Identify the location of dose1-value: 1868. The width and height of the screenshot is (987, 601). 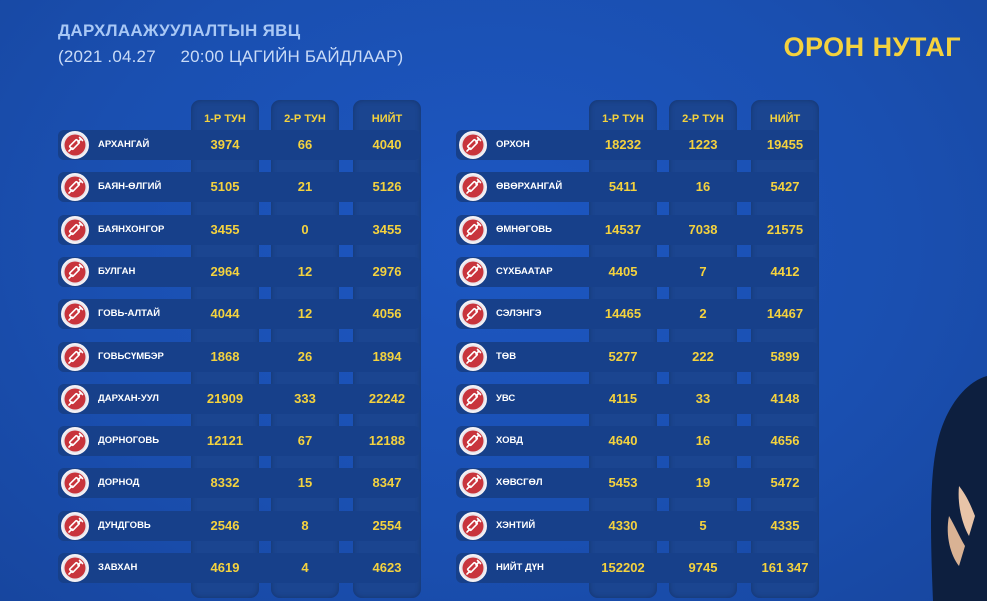
(225, 356).